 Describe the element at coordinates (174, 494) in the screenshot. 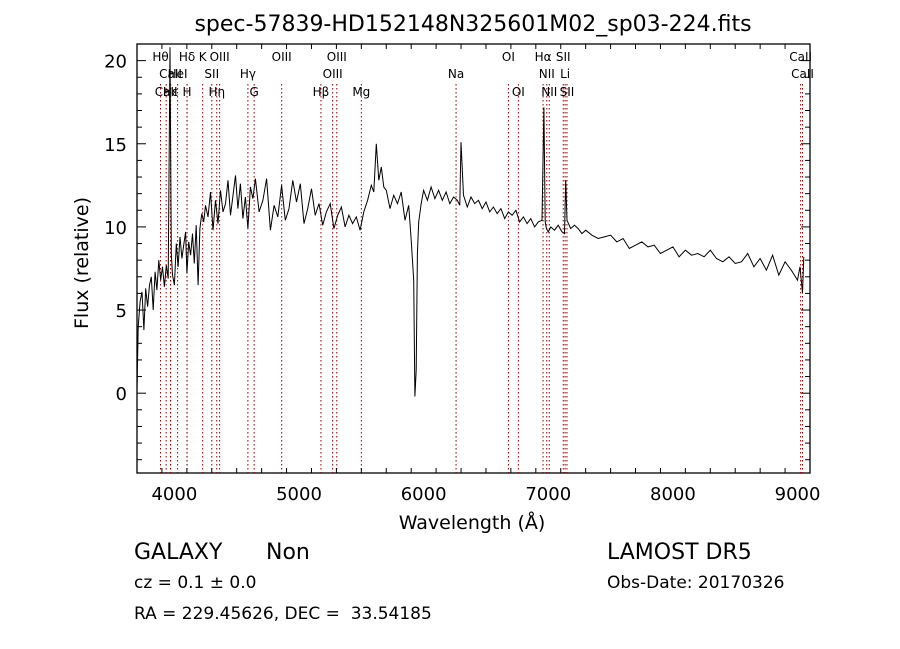

I see `x-tick-label: 4000` at that location.